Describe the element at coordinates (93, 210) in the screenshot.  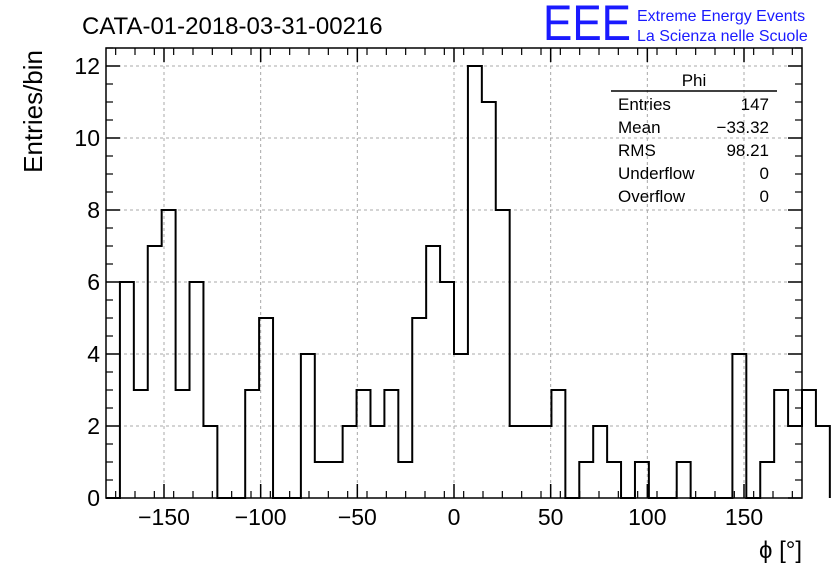
I see `y-tick-label: 8` at that location.